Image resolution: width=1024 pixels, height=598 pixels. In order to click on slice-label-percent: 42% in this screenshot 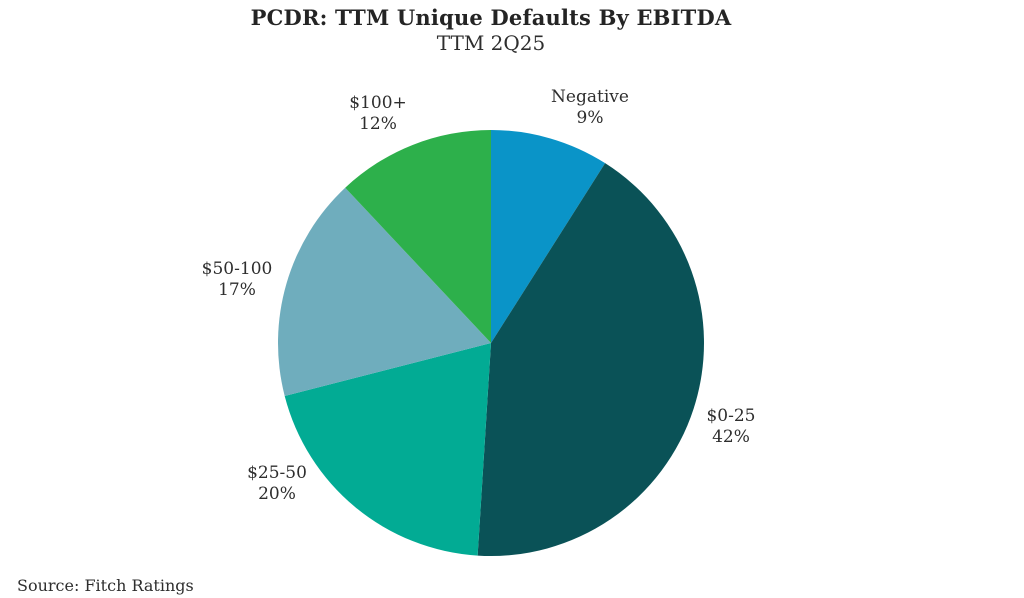, I will do `click(731, 437)`.